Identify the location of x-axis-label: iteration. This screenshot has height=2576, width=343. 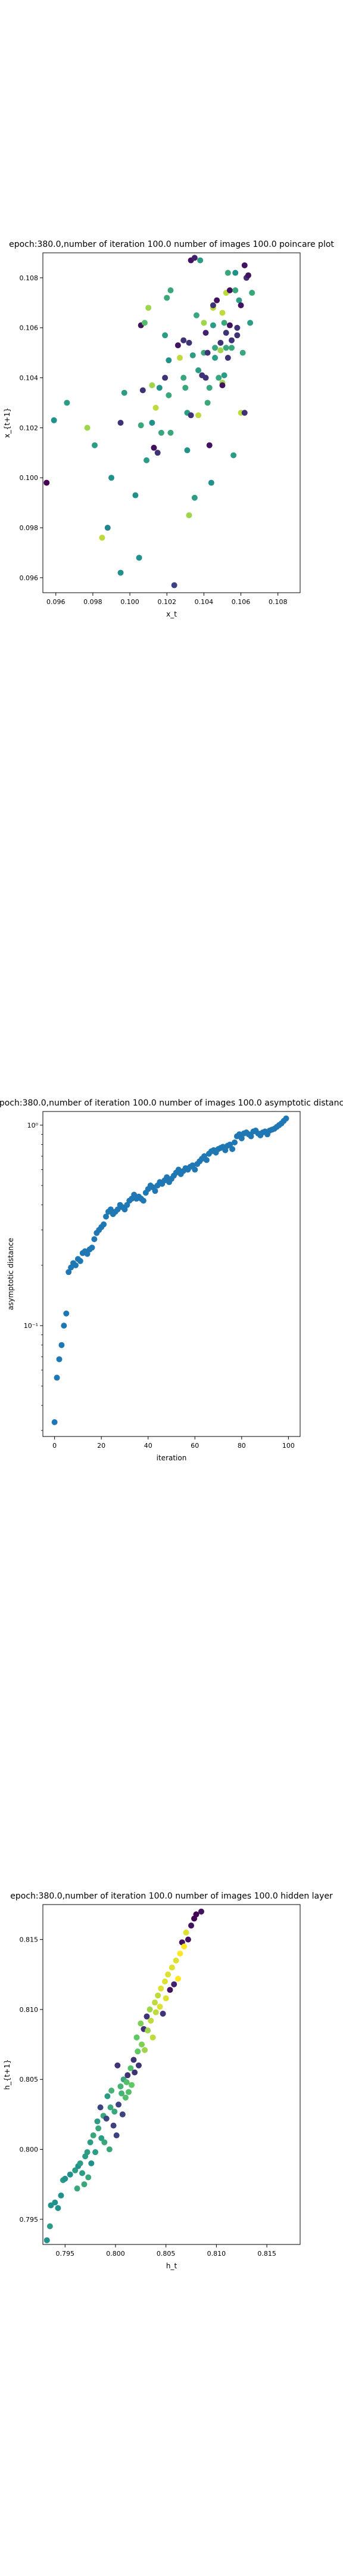
(172, 1458).